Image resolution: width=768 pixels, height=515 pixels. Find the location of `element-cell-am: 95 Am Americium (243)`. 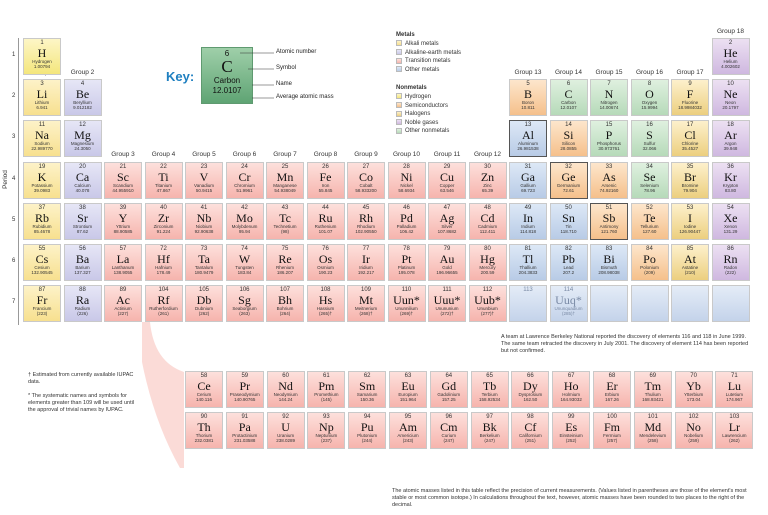

element-cell-am: 95 Am Americium (243) is located at coordinates (408, 430).